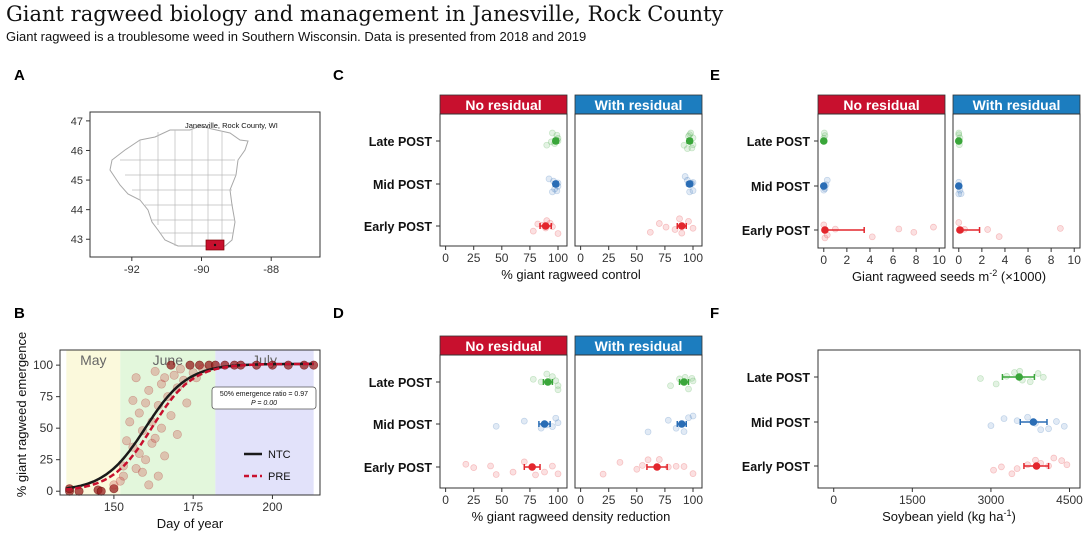  Describe the element at coordinates (1008, 513) in the screenshot. I see `x-axis-title-superscript: -1` at that location.